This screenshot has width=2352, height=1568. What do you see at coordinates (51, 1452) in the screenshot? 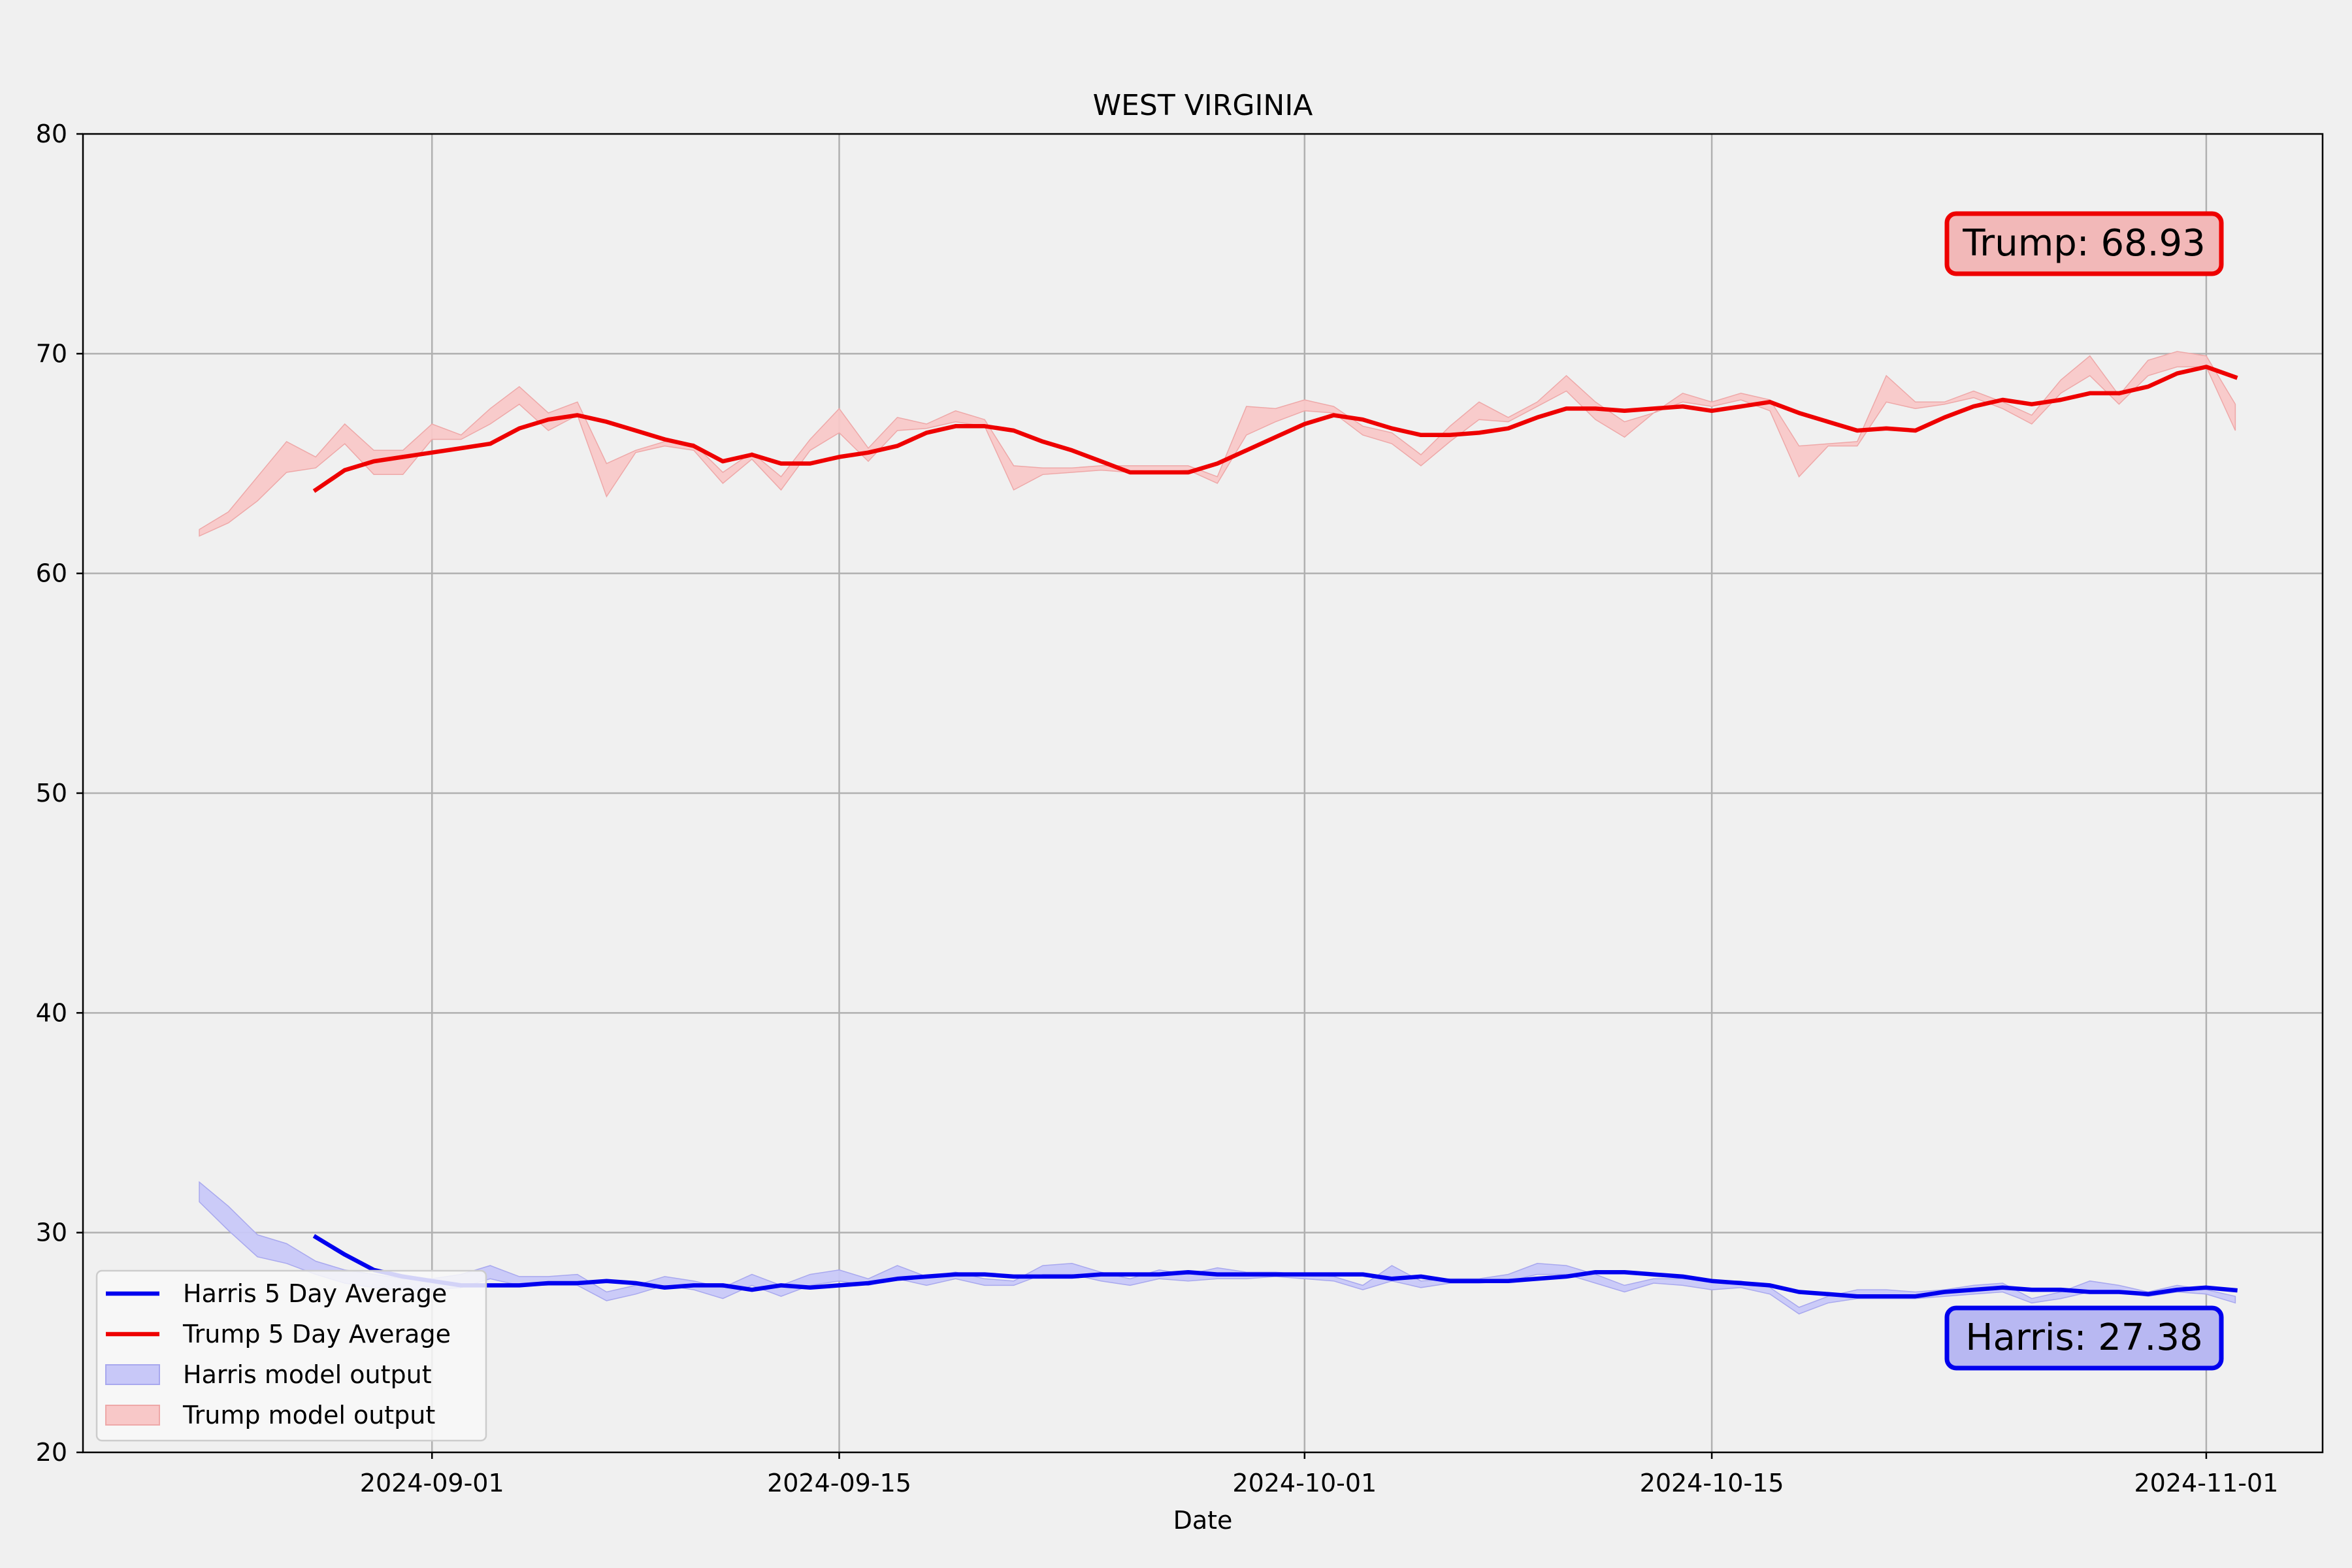
I see `y-tick-label: 20` at bounding box center [51, 1452].